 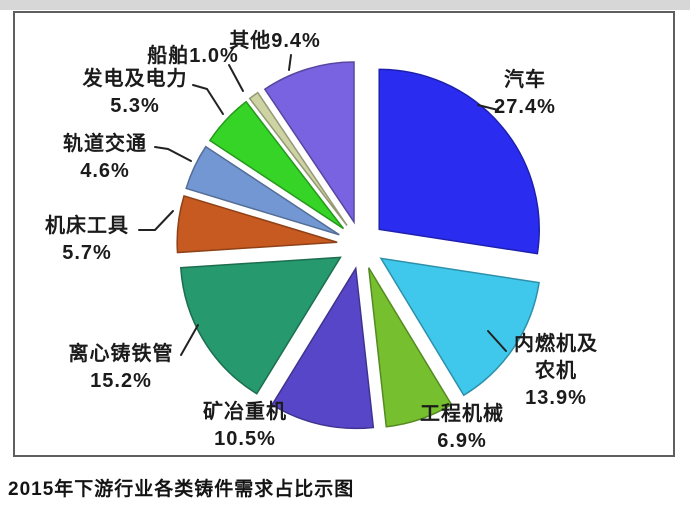 I want to click on chart-caption: 2015年下游行业各类铸件需求占比示图, so click(x=181, y=489).